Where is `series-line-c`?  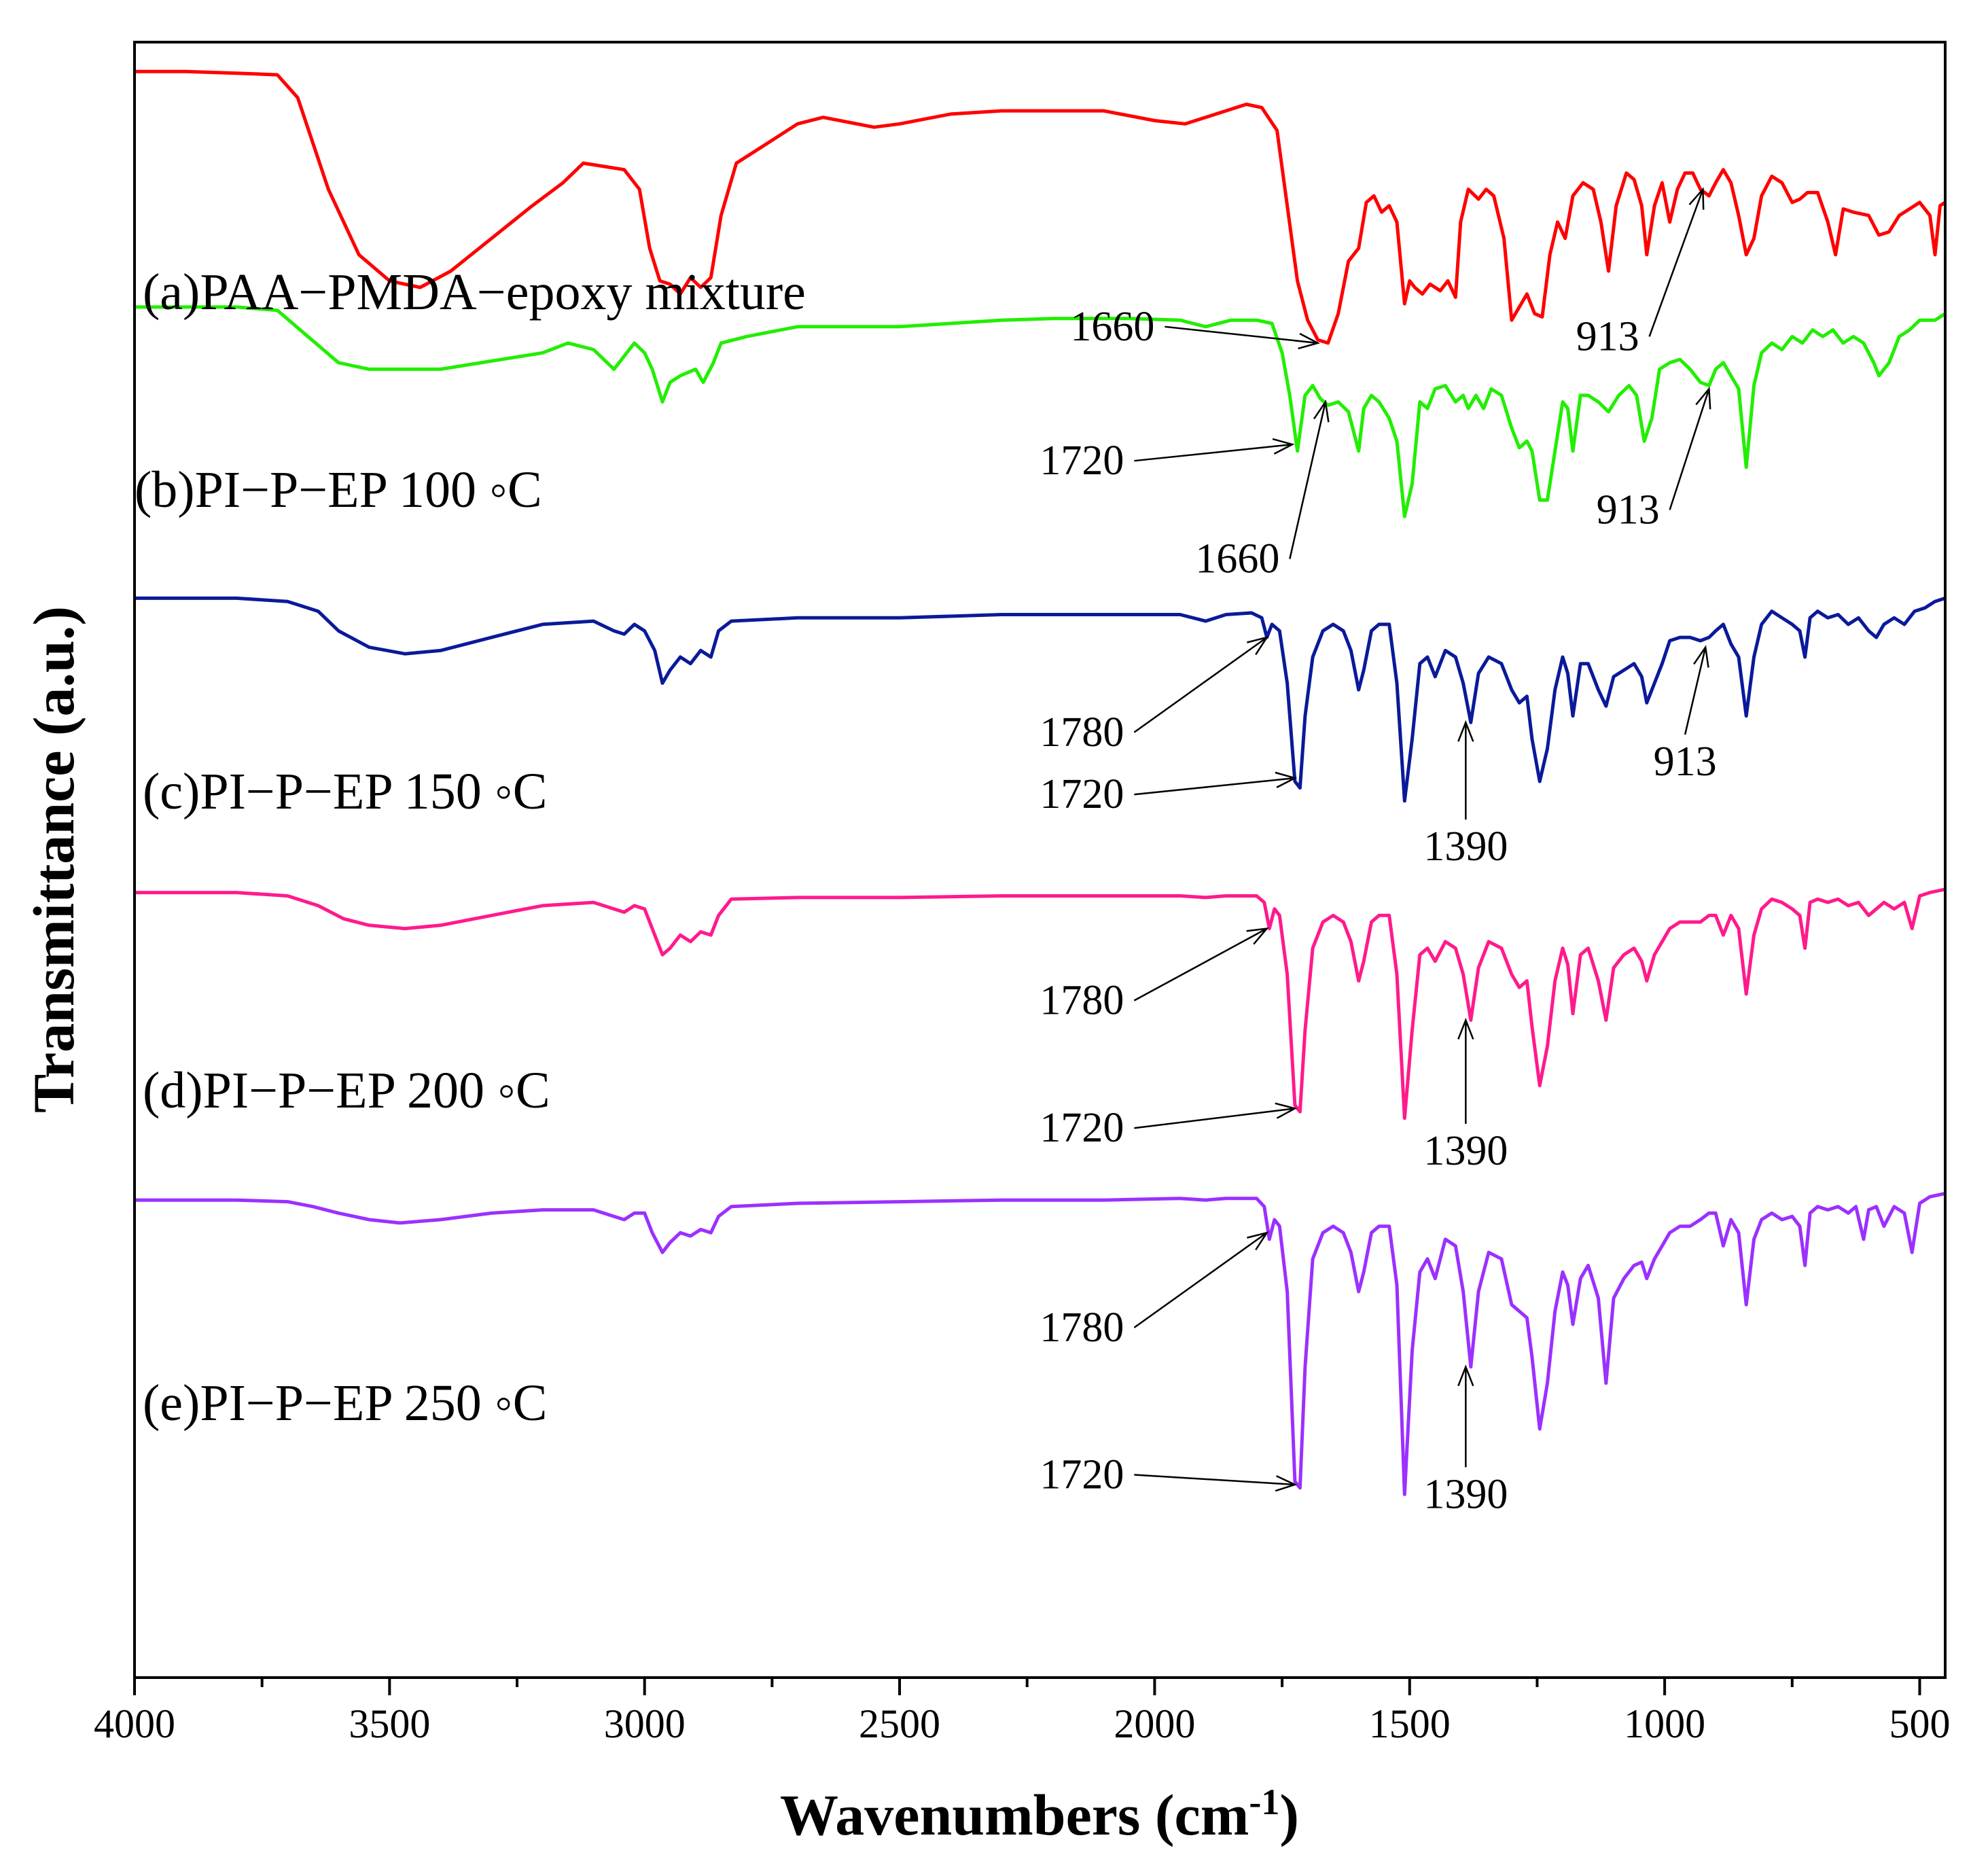
series-line-c is located at coordinates (1040, 699).